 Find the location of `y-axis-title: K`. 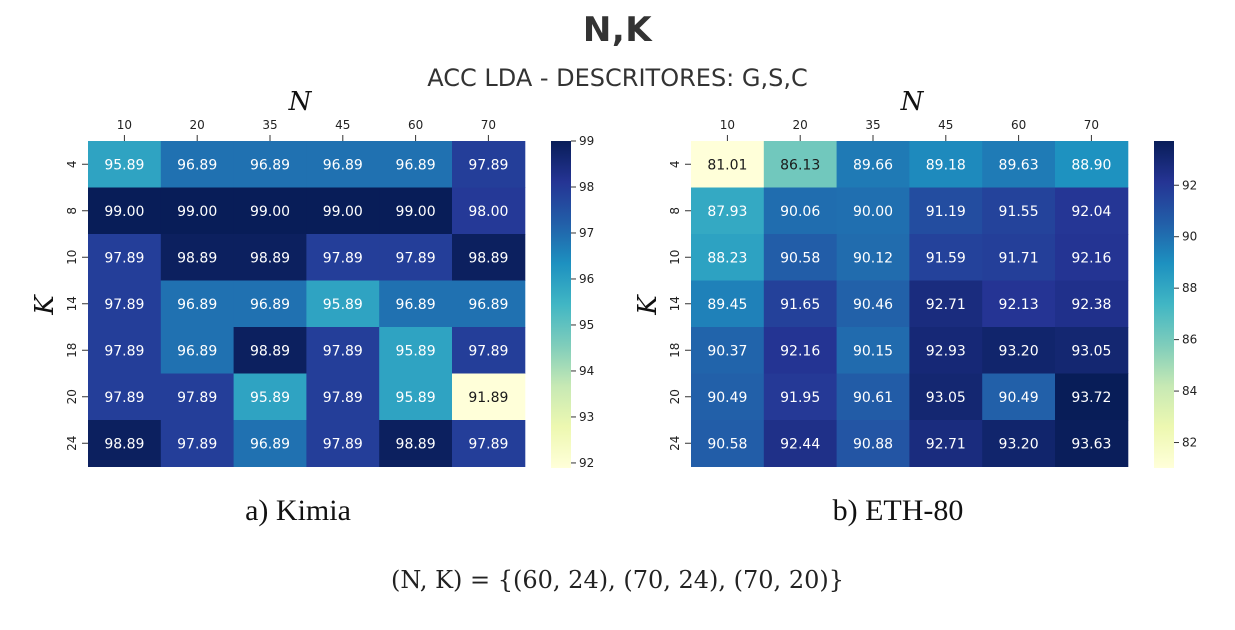

y-axis-title: K is located at coordinates (45, 305).